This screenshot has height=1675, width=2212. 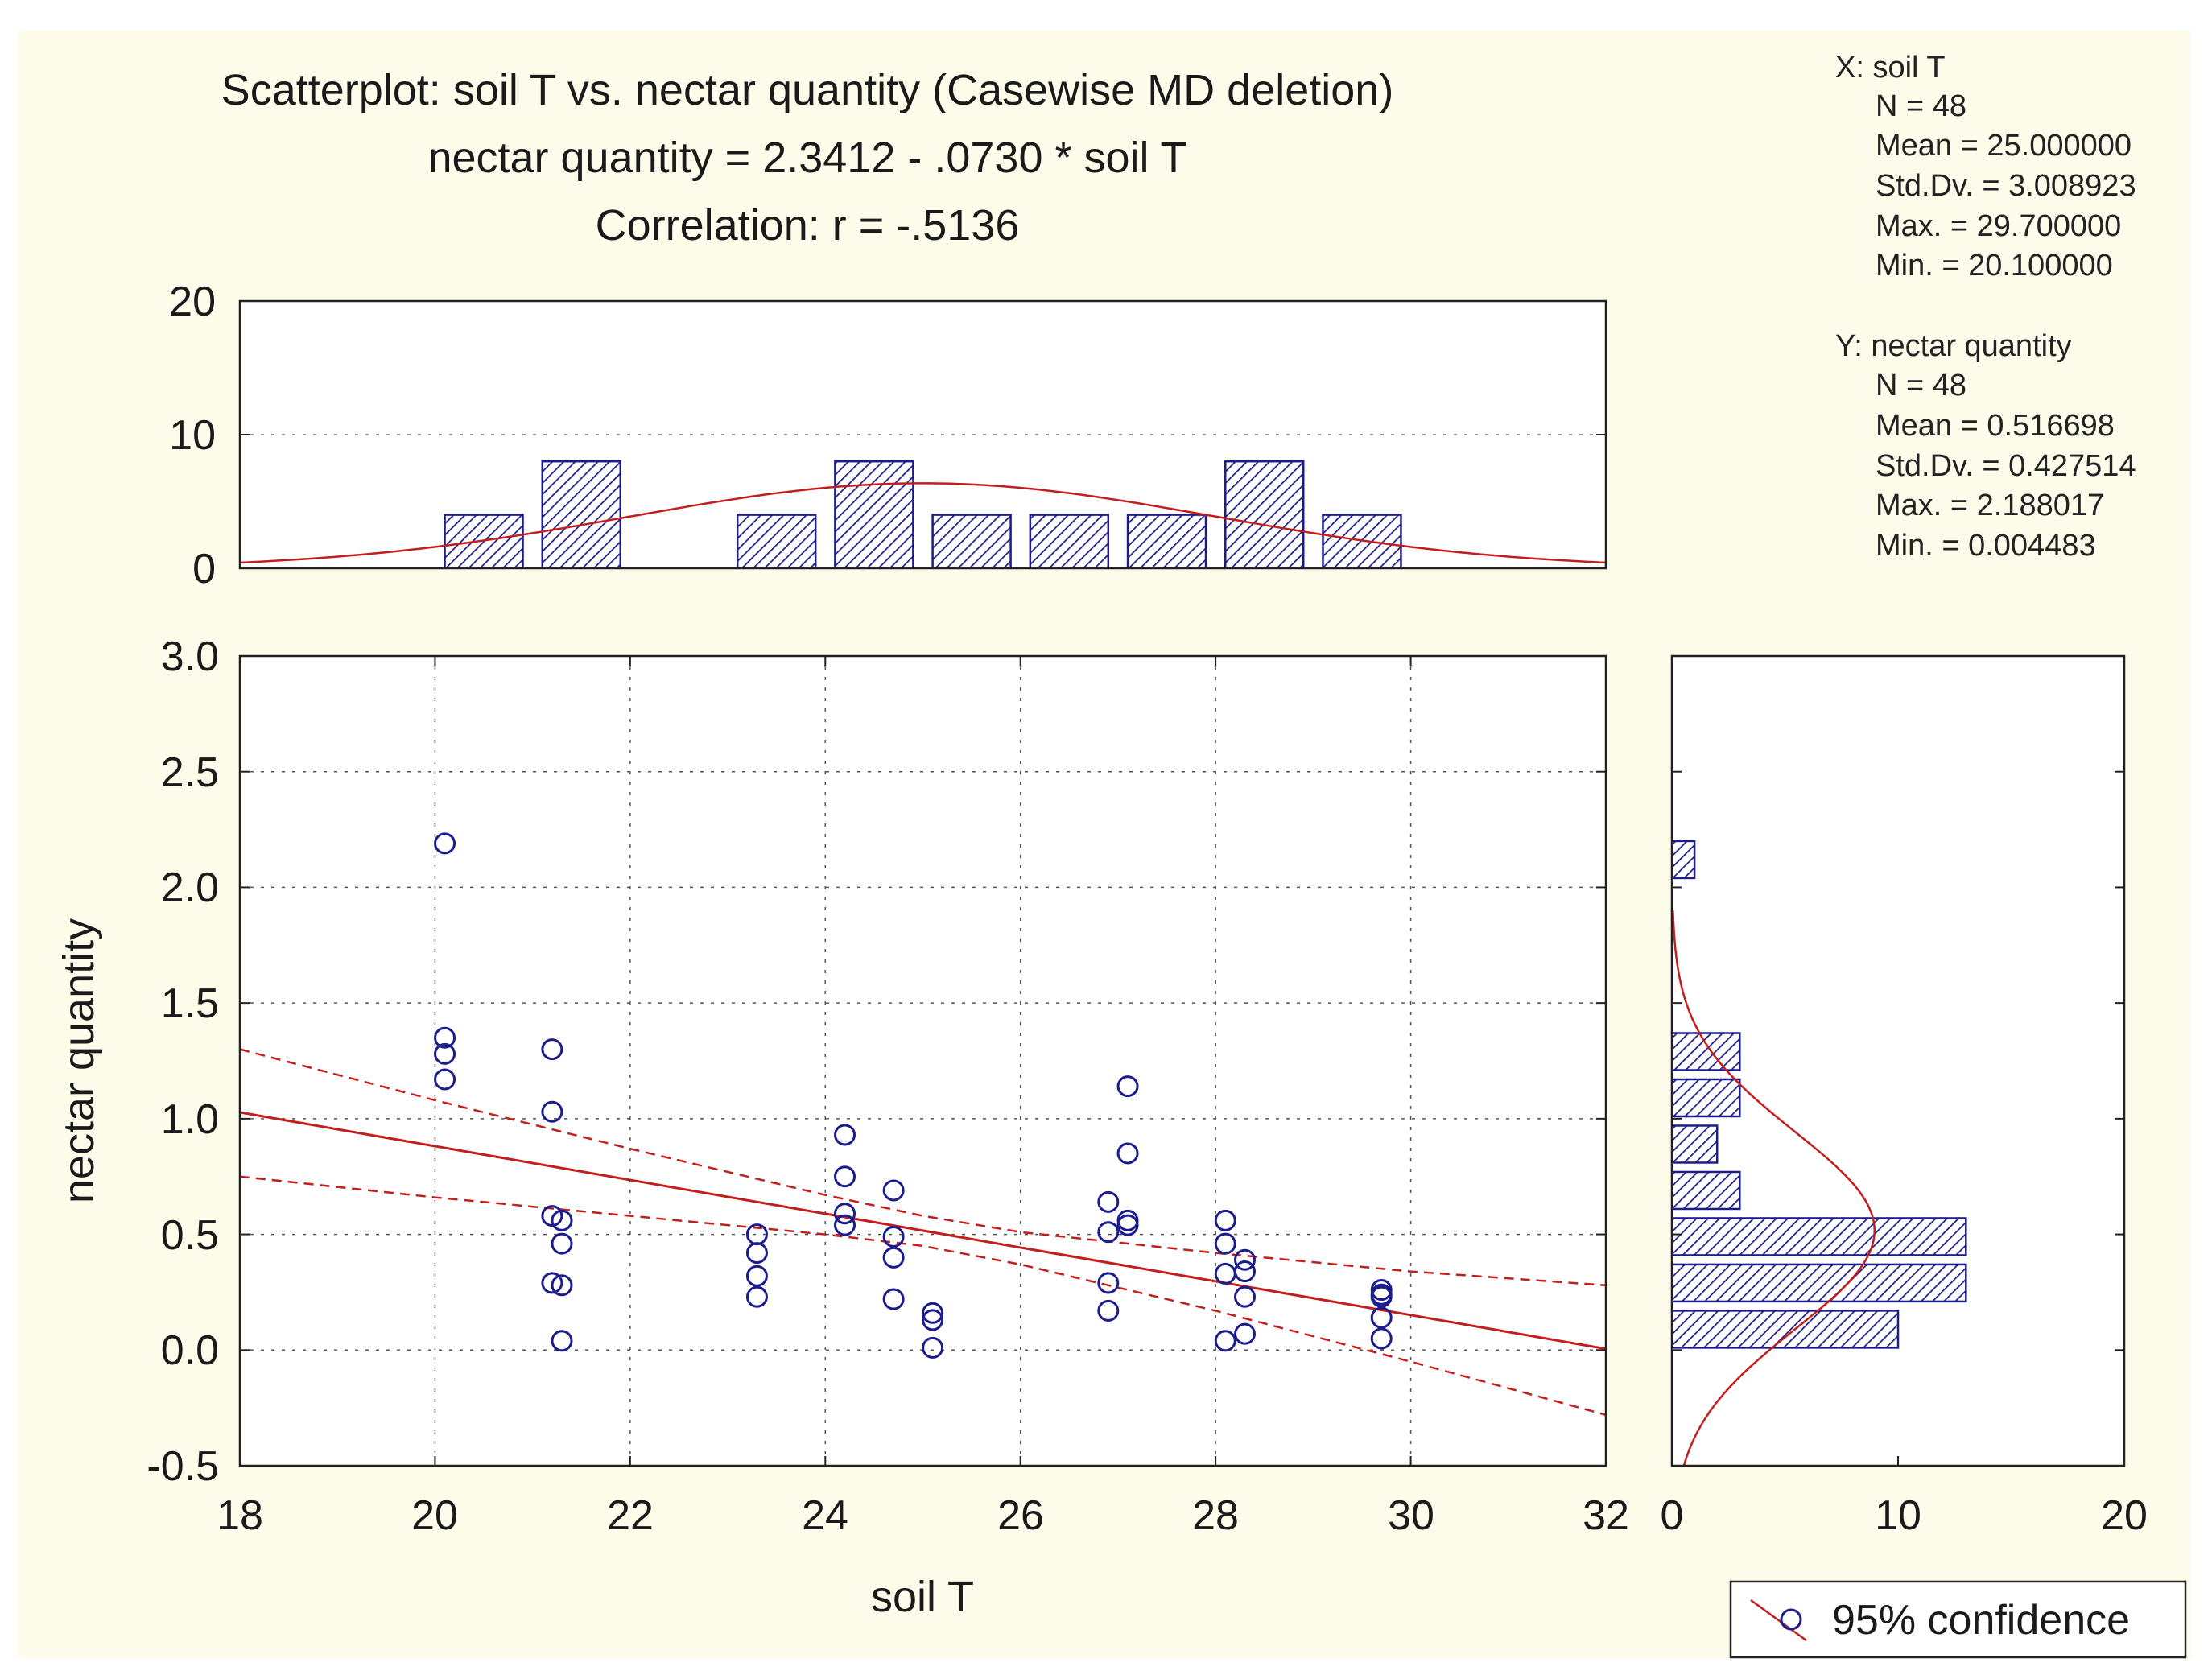 What do you see at coordinates (190, 888) in the screenshot?
I see `y-tick-label: 2.0` at bounding box center [190, 888].